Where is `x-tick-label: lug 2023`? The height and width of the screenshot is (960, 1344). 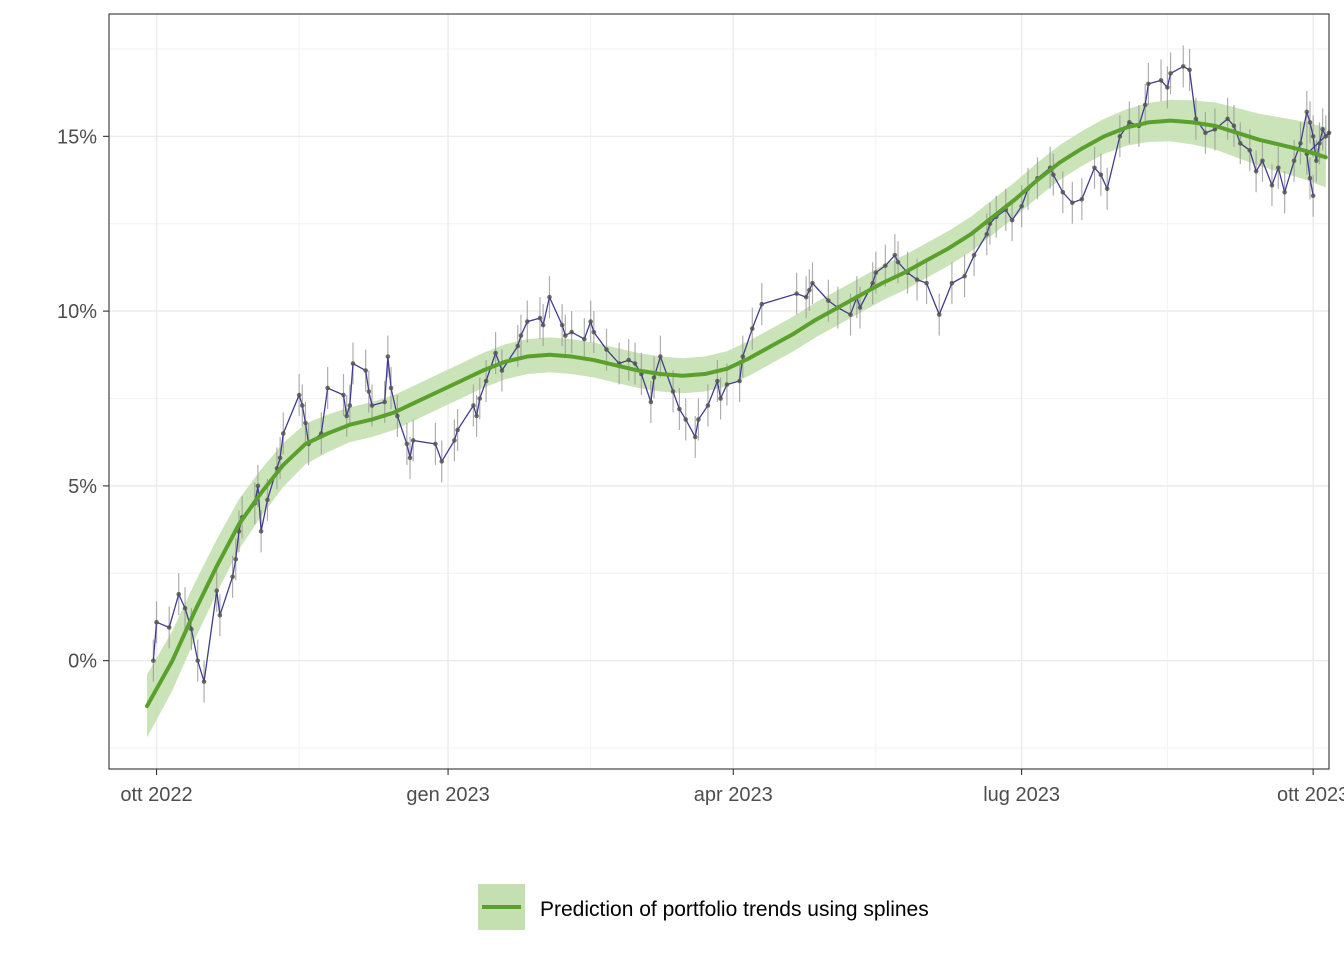 x-tick-label: lug 2023 is located at coordinates (1021, 795).